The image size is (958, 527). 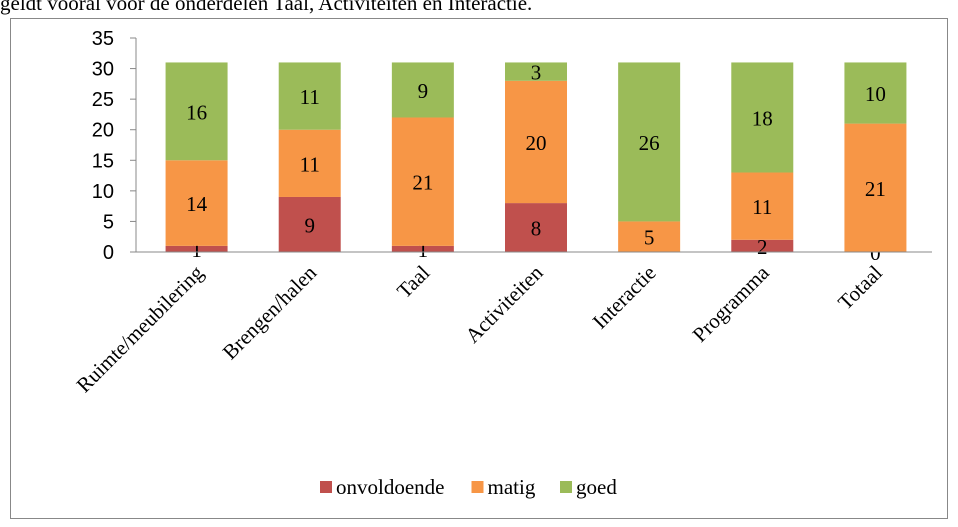 I want to click on legend-label: goed, so click(x=596, y=487).